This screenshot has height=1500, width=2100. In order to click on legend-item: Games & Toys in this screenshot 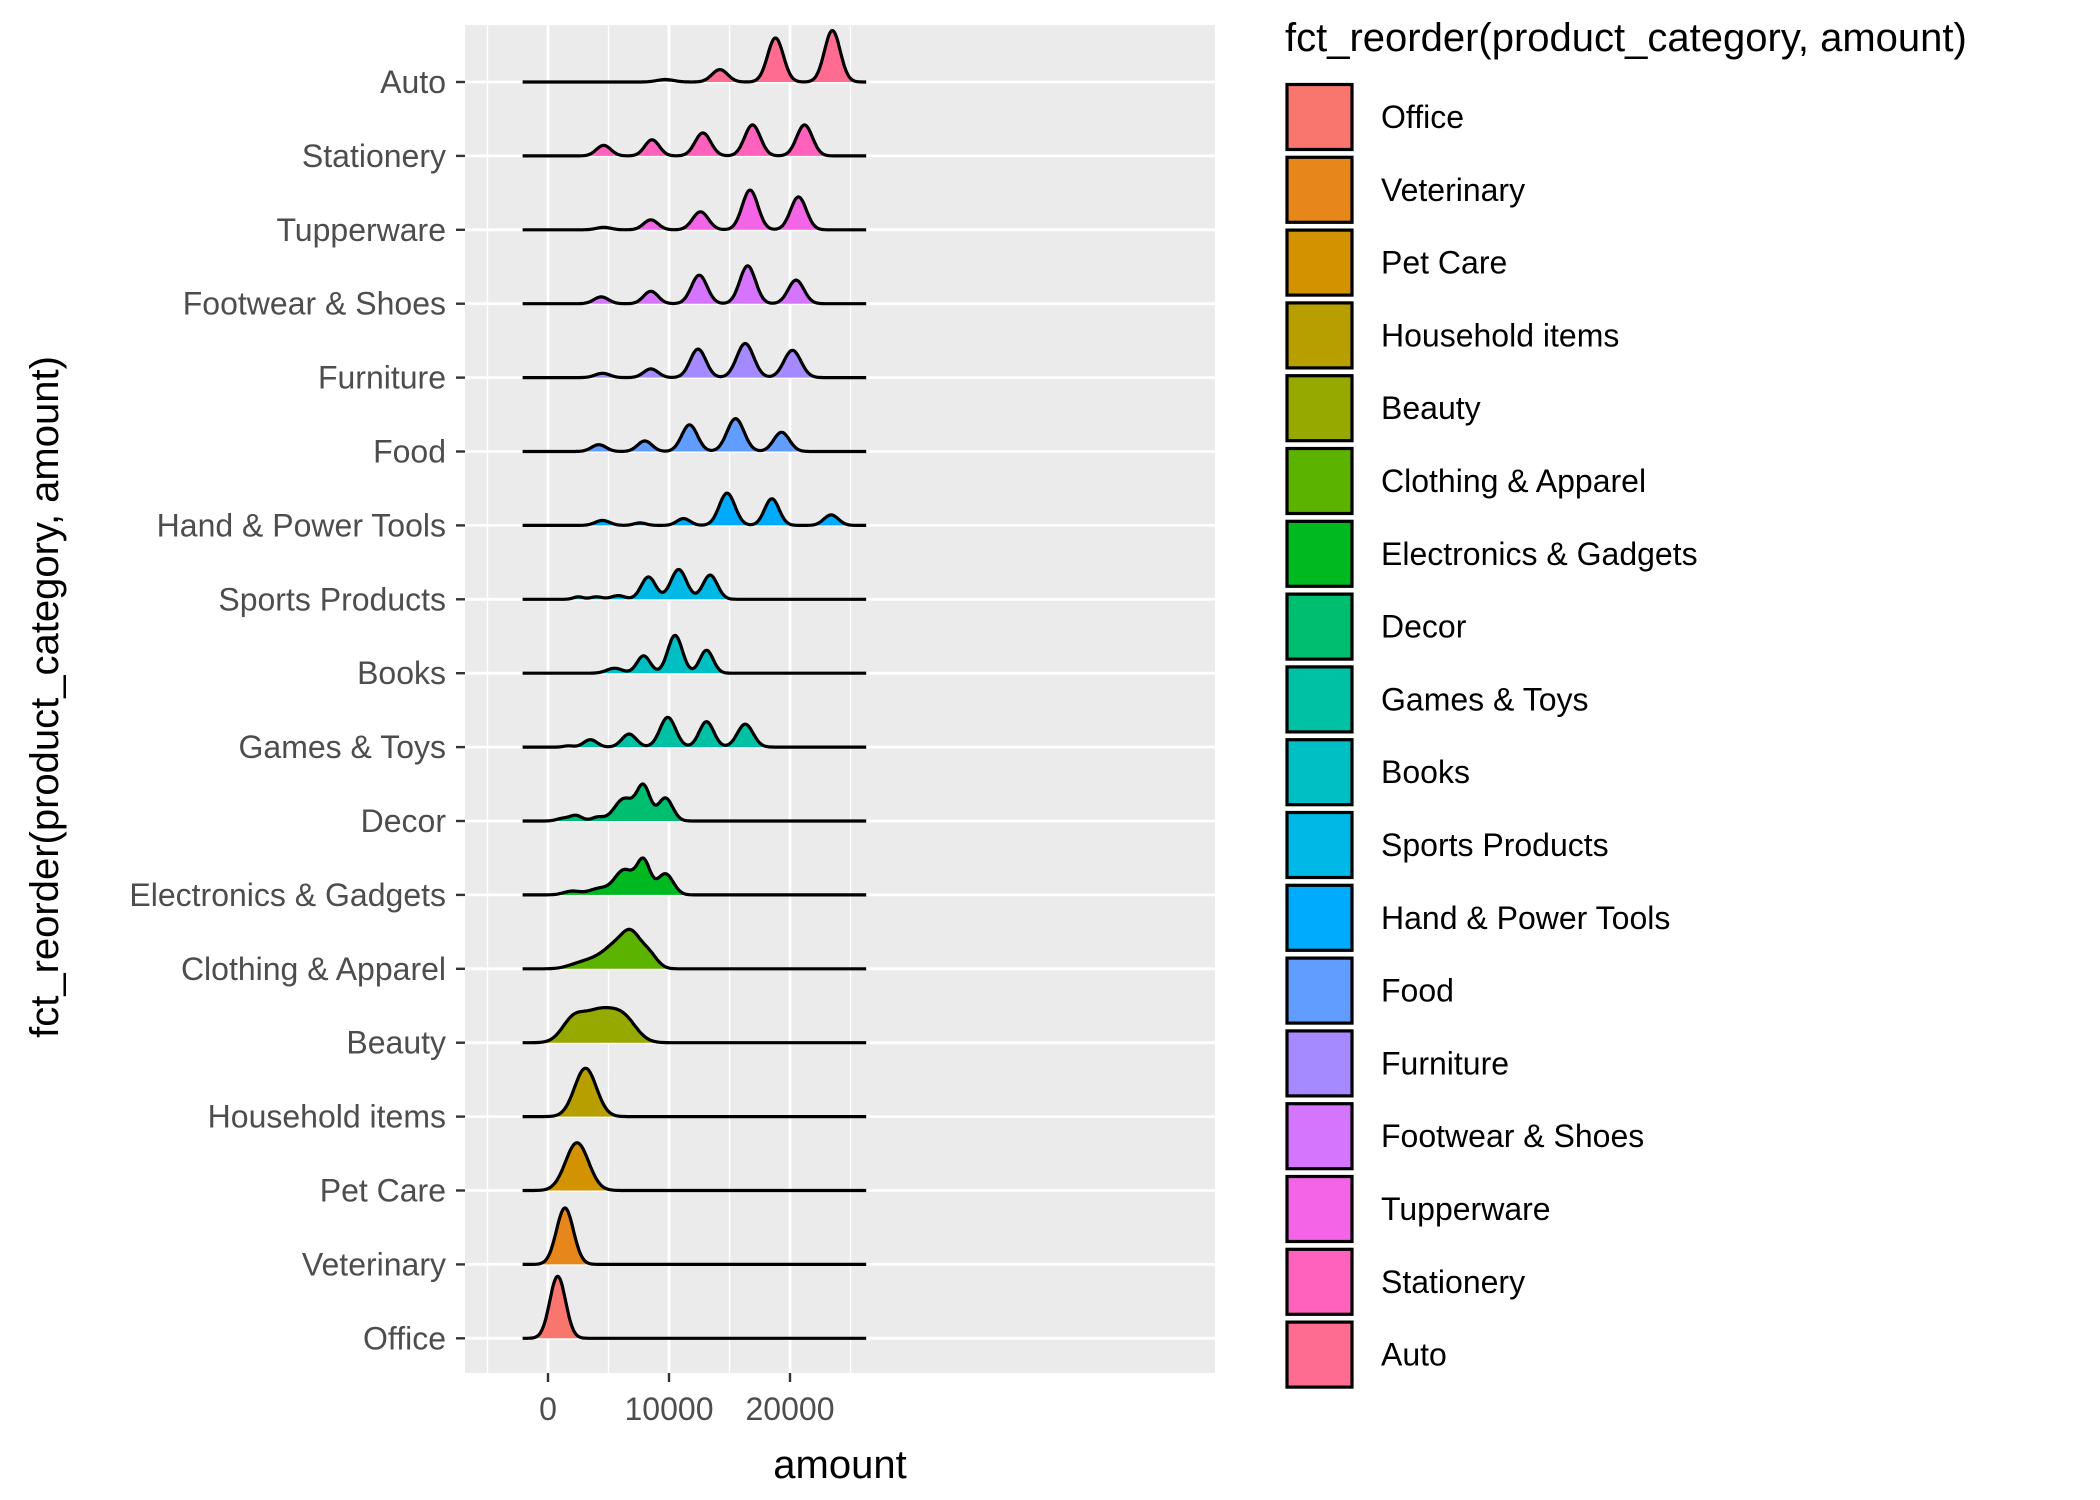, I will do `click(1436, 699)`.